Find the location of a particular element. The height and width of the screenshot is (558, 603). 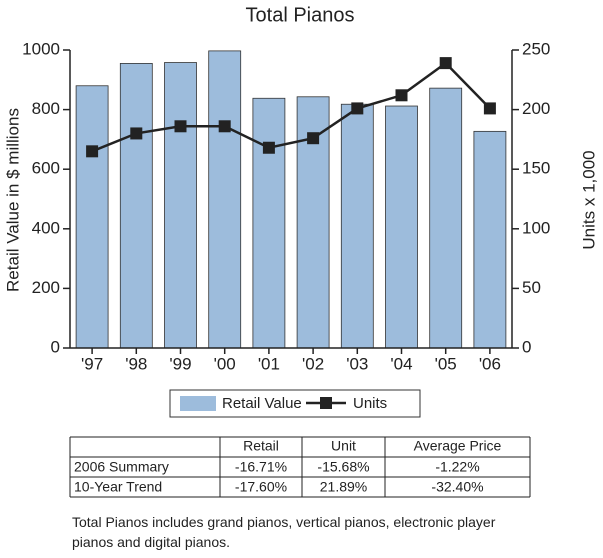

table-cell: -15.68% is located at coordinates (343, 467).